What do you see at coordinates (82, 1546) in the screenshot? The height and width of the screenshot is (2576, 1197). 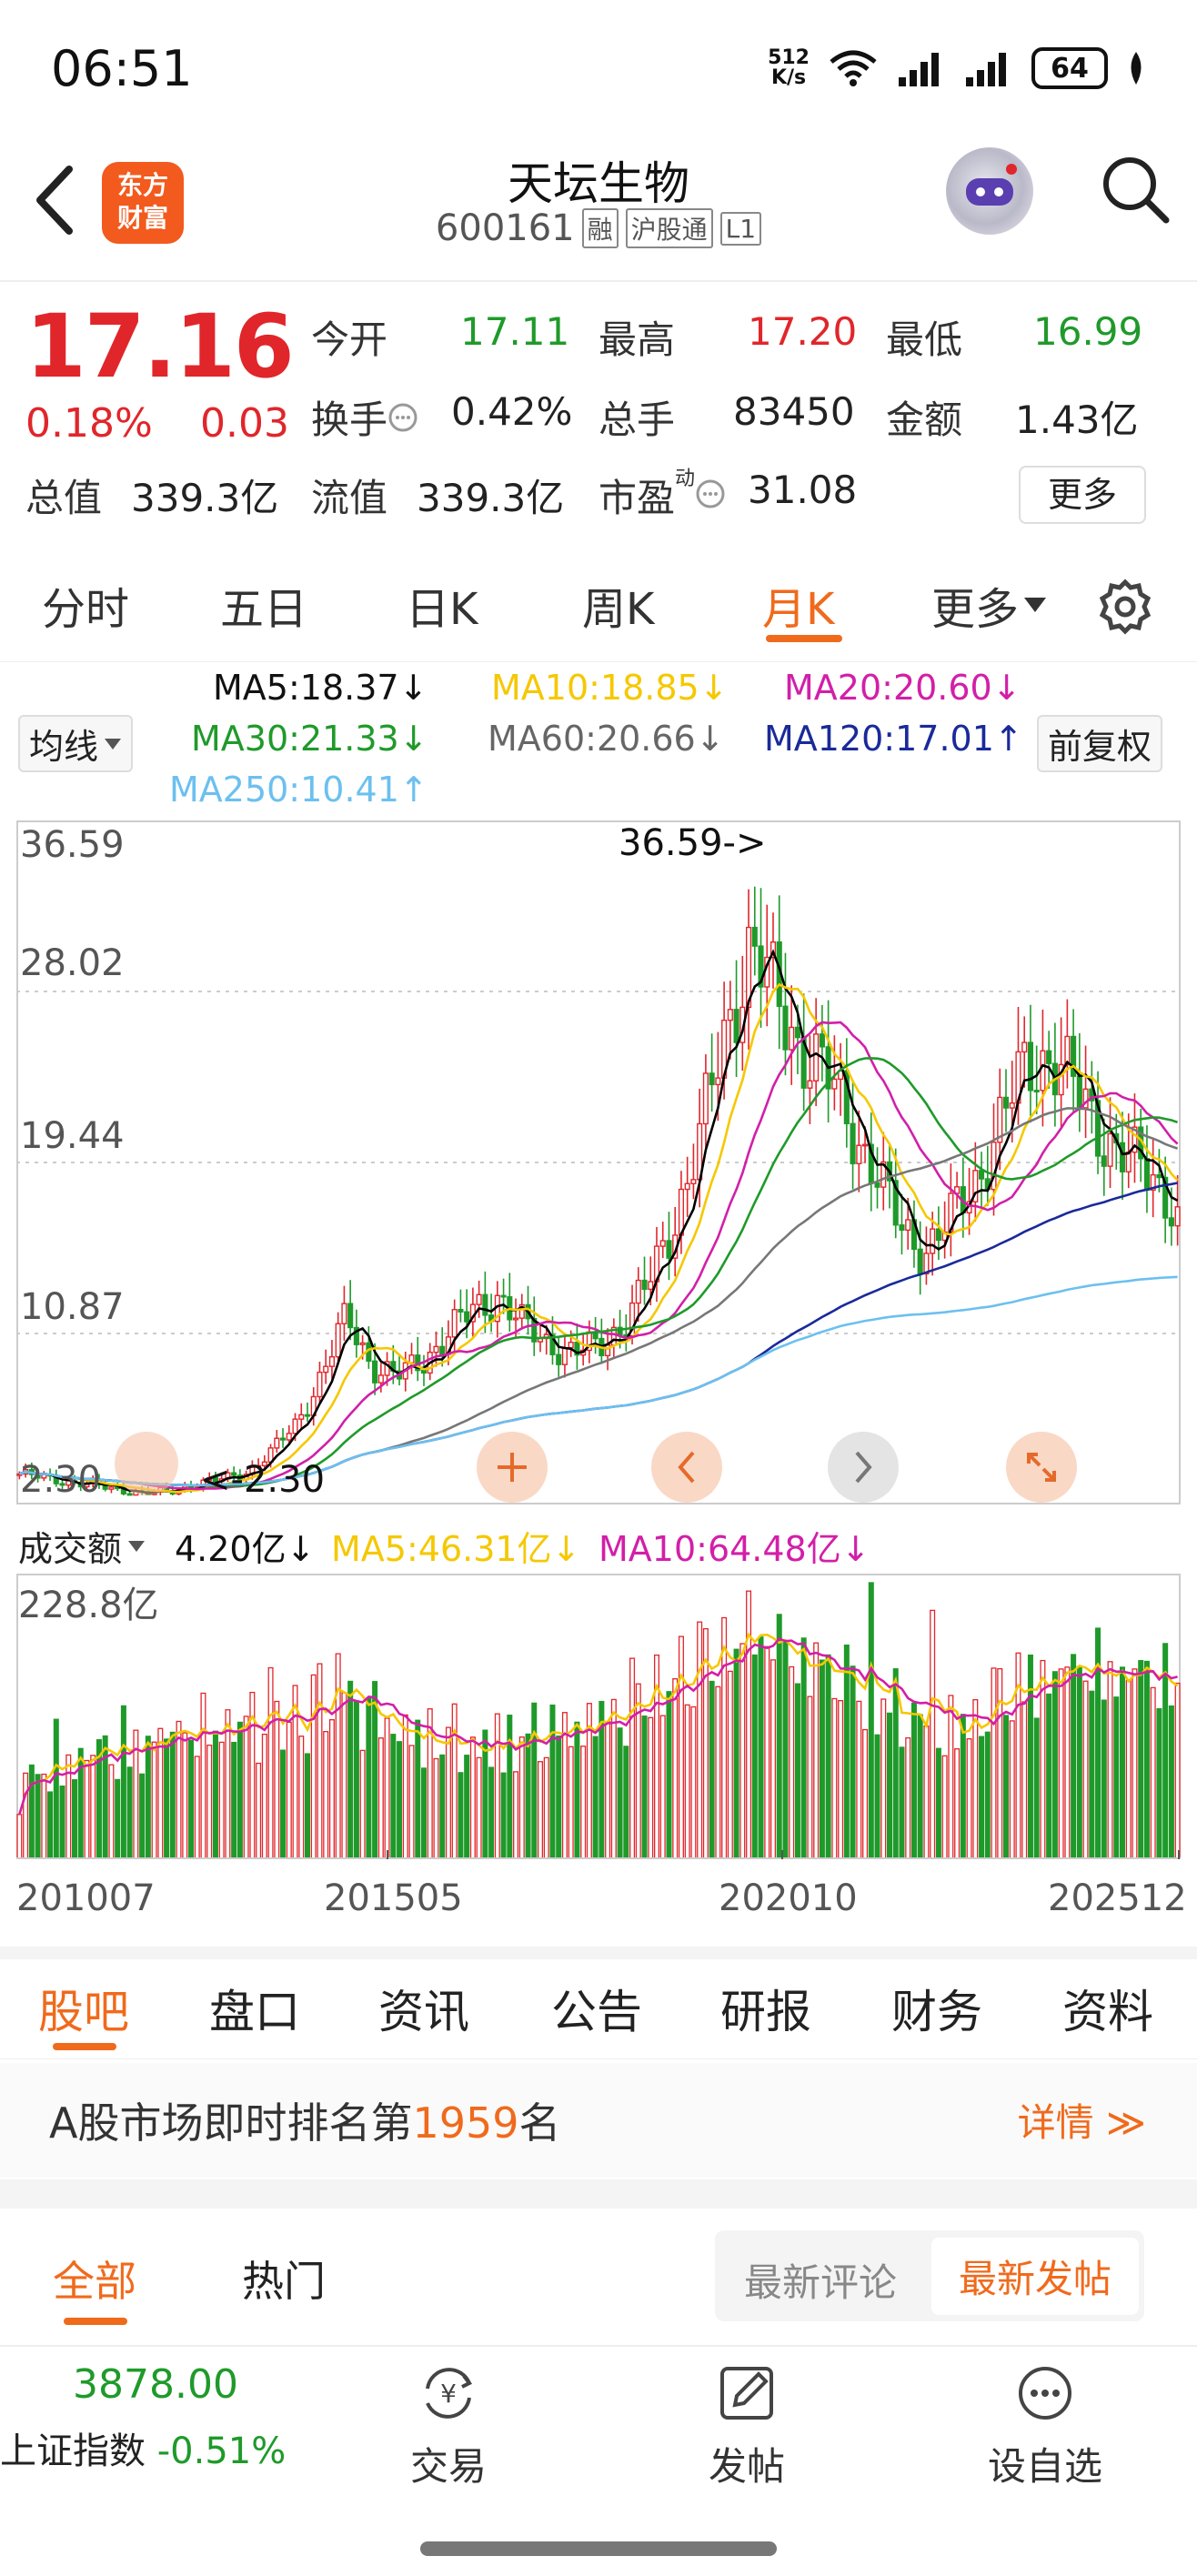 I see `indicator-selector: 成交额` at bounding box center [82, 1546].